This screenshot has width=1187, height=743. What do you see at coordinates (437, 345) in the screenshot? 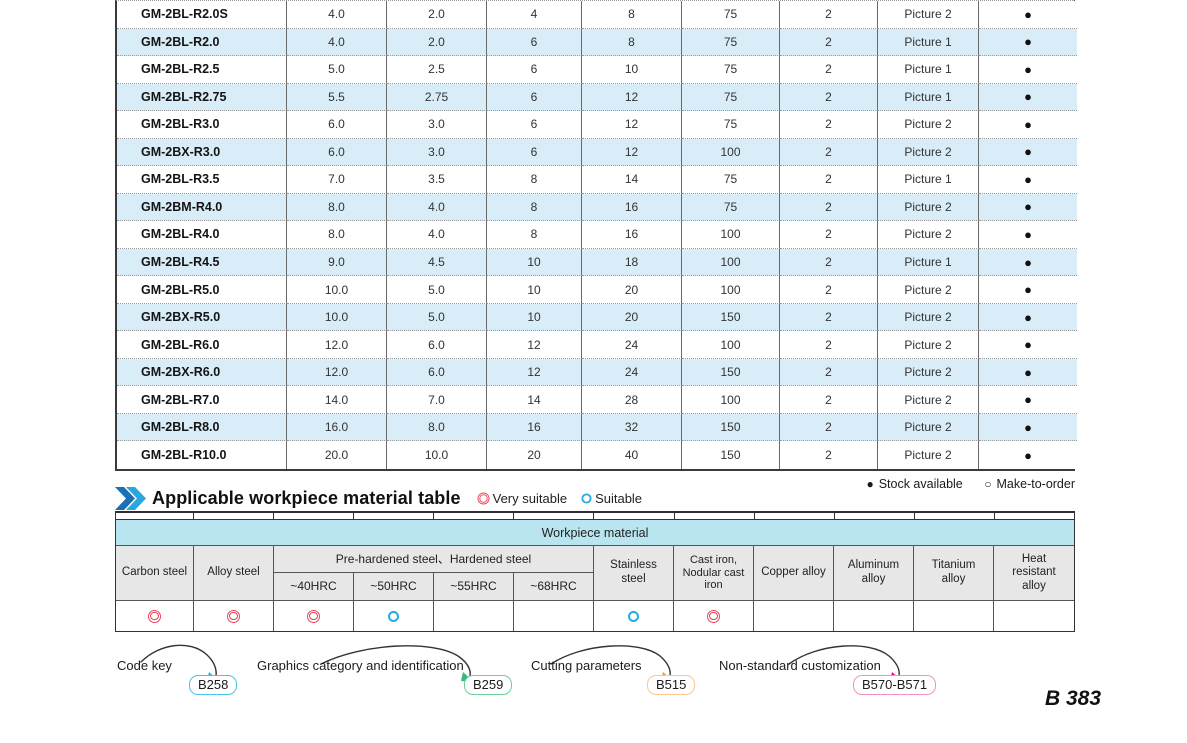
I see `spec-cell: 6.0` at bounding box center [437, 345].